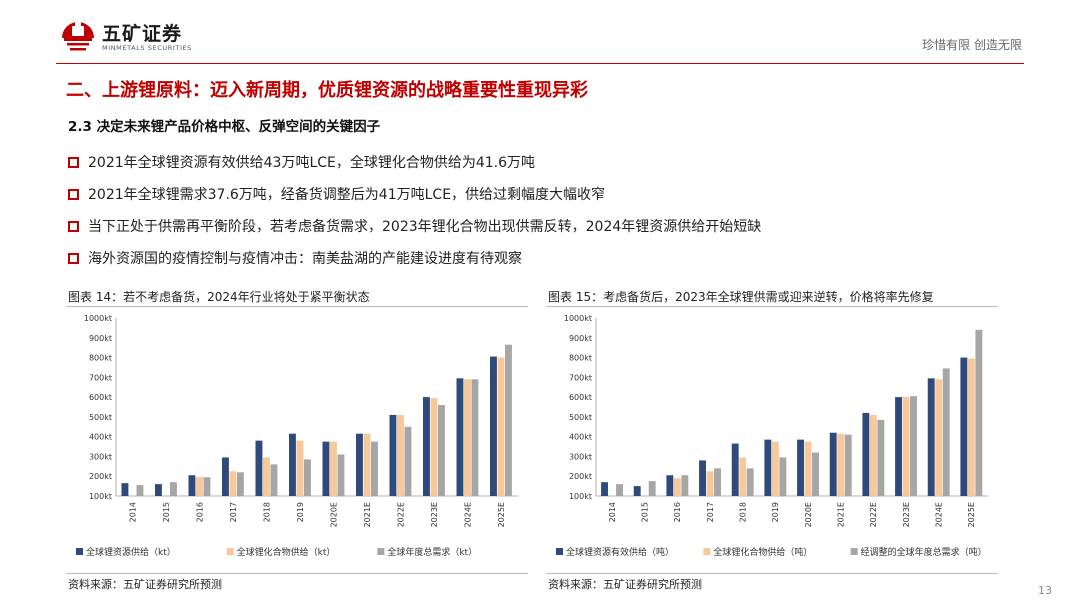  Describe the element at coordinates (710, 512) in the screenshot. I see `x-tick-label: 2017` at that location.